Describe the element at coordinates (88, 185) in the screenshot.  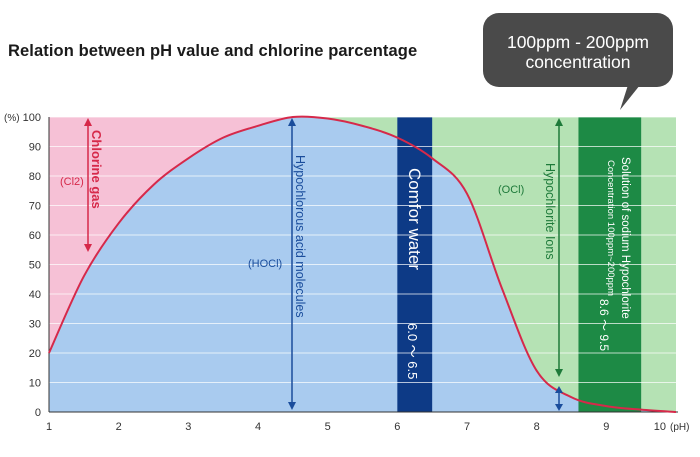
I see `chlorine-gas-arrow` at that location.